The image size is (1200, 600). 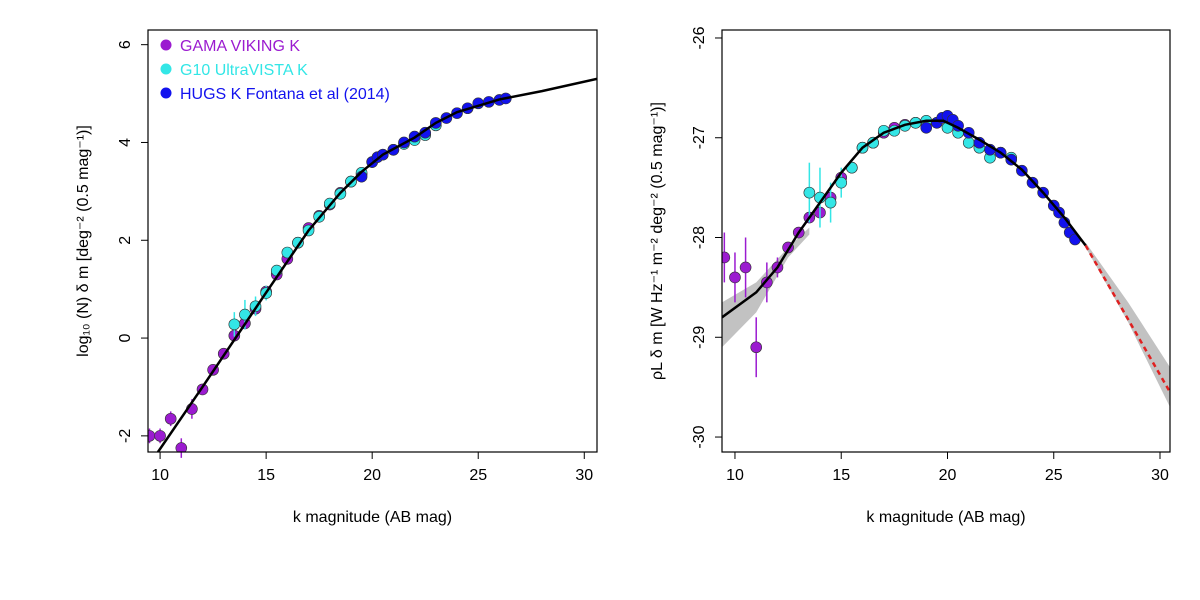 What do you see at coordinates (657, 241) in the screenshot?
I see `y-axis-label: ρL δ m [W Hz⁻¹ m⁻² deg⁻² (0.5 mag⁻¹)]` at bounding box center [657, 241].